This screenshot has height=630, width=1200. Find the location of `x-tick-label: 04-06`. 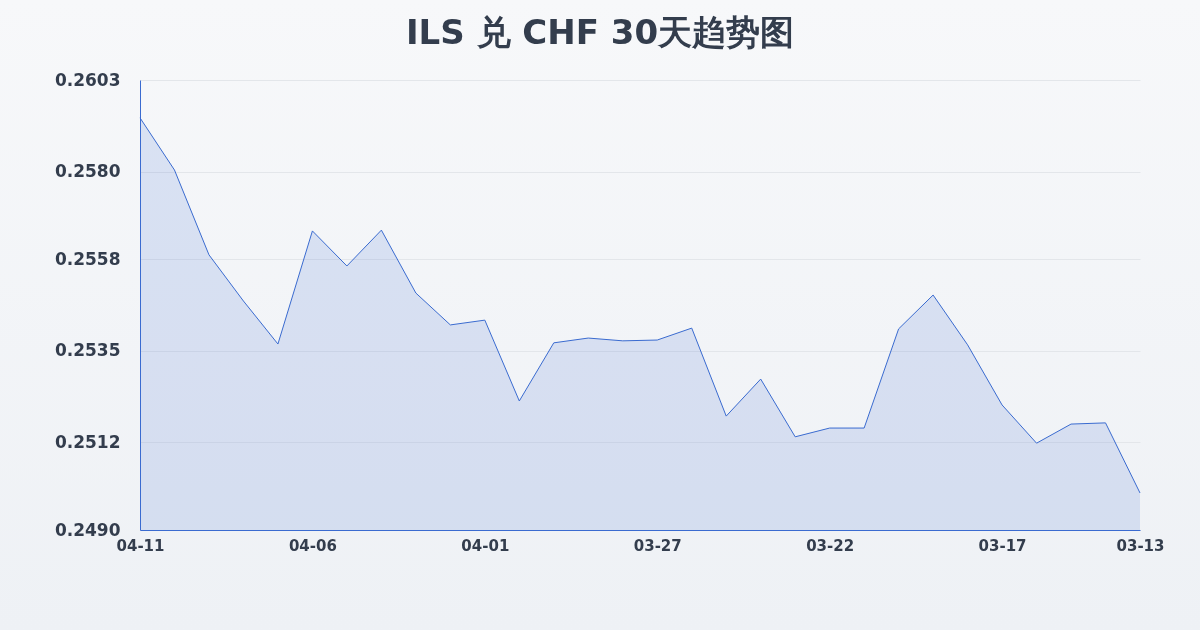

x-tick-label: 04-06 is located at coordinates (312, 545).